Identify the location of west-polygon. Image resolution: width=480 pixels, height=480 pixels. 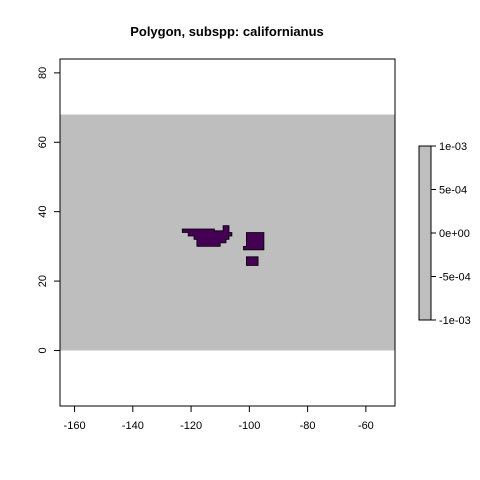
(207, 236).